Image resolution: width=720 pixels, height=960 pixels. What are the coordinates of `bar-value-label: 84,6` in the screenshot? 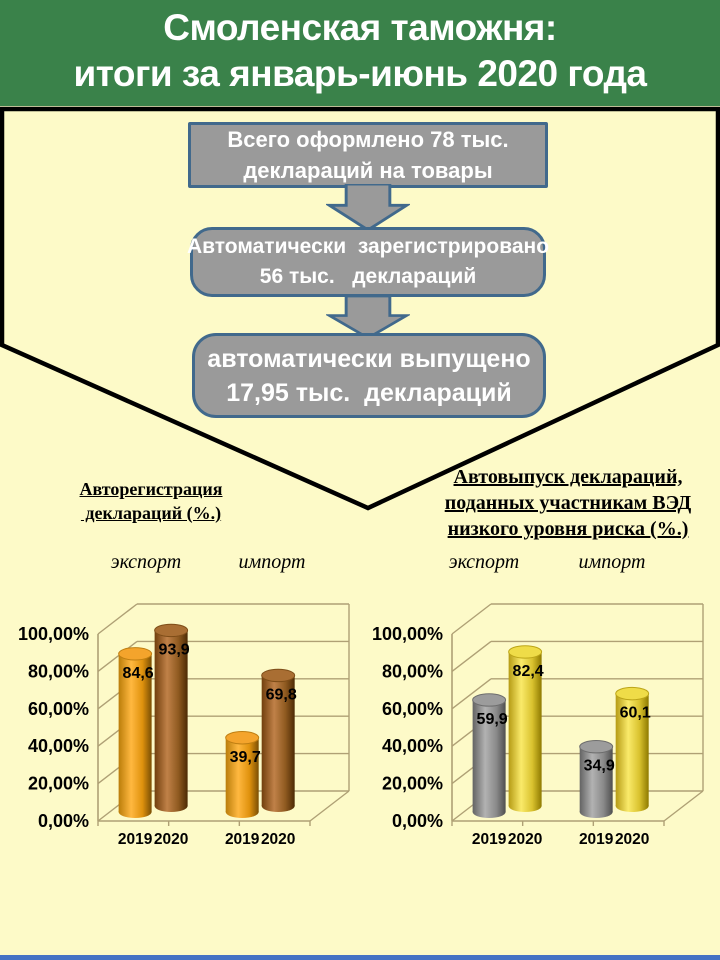 It's located at (138, 673).